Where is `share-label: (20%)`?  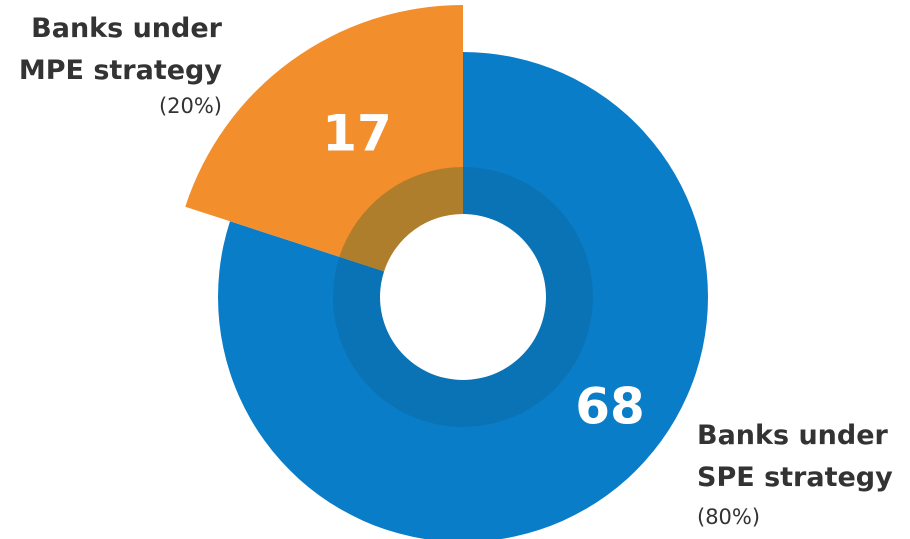
share-label: (20%) is located at coordinates (190, 106).